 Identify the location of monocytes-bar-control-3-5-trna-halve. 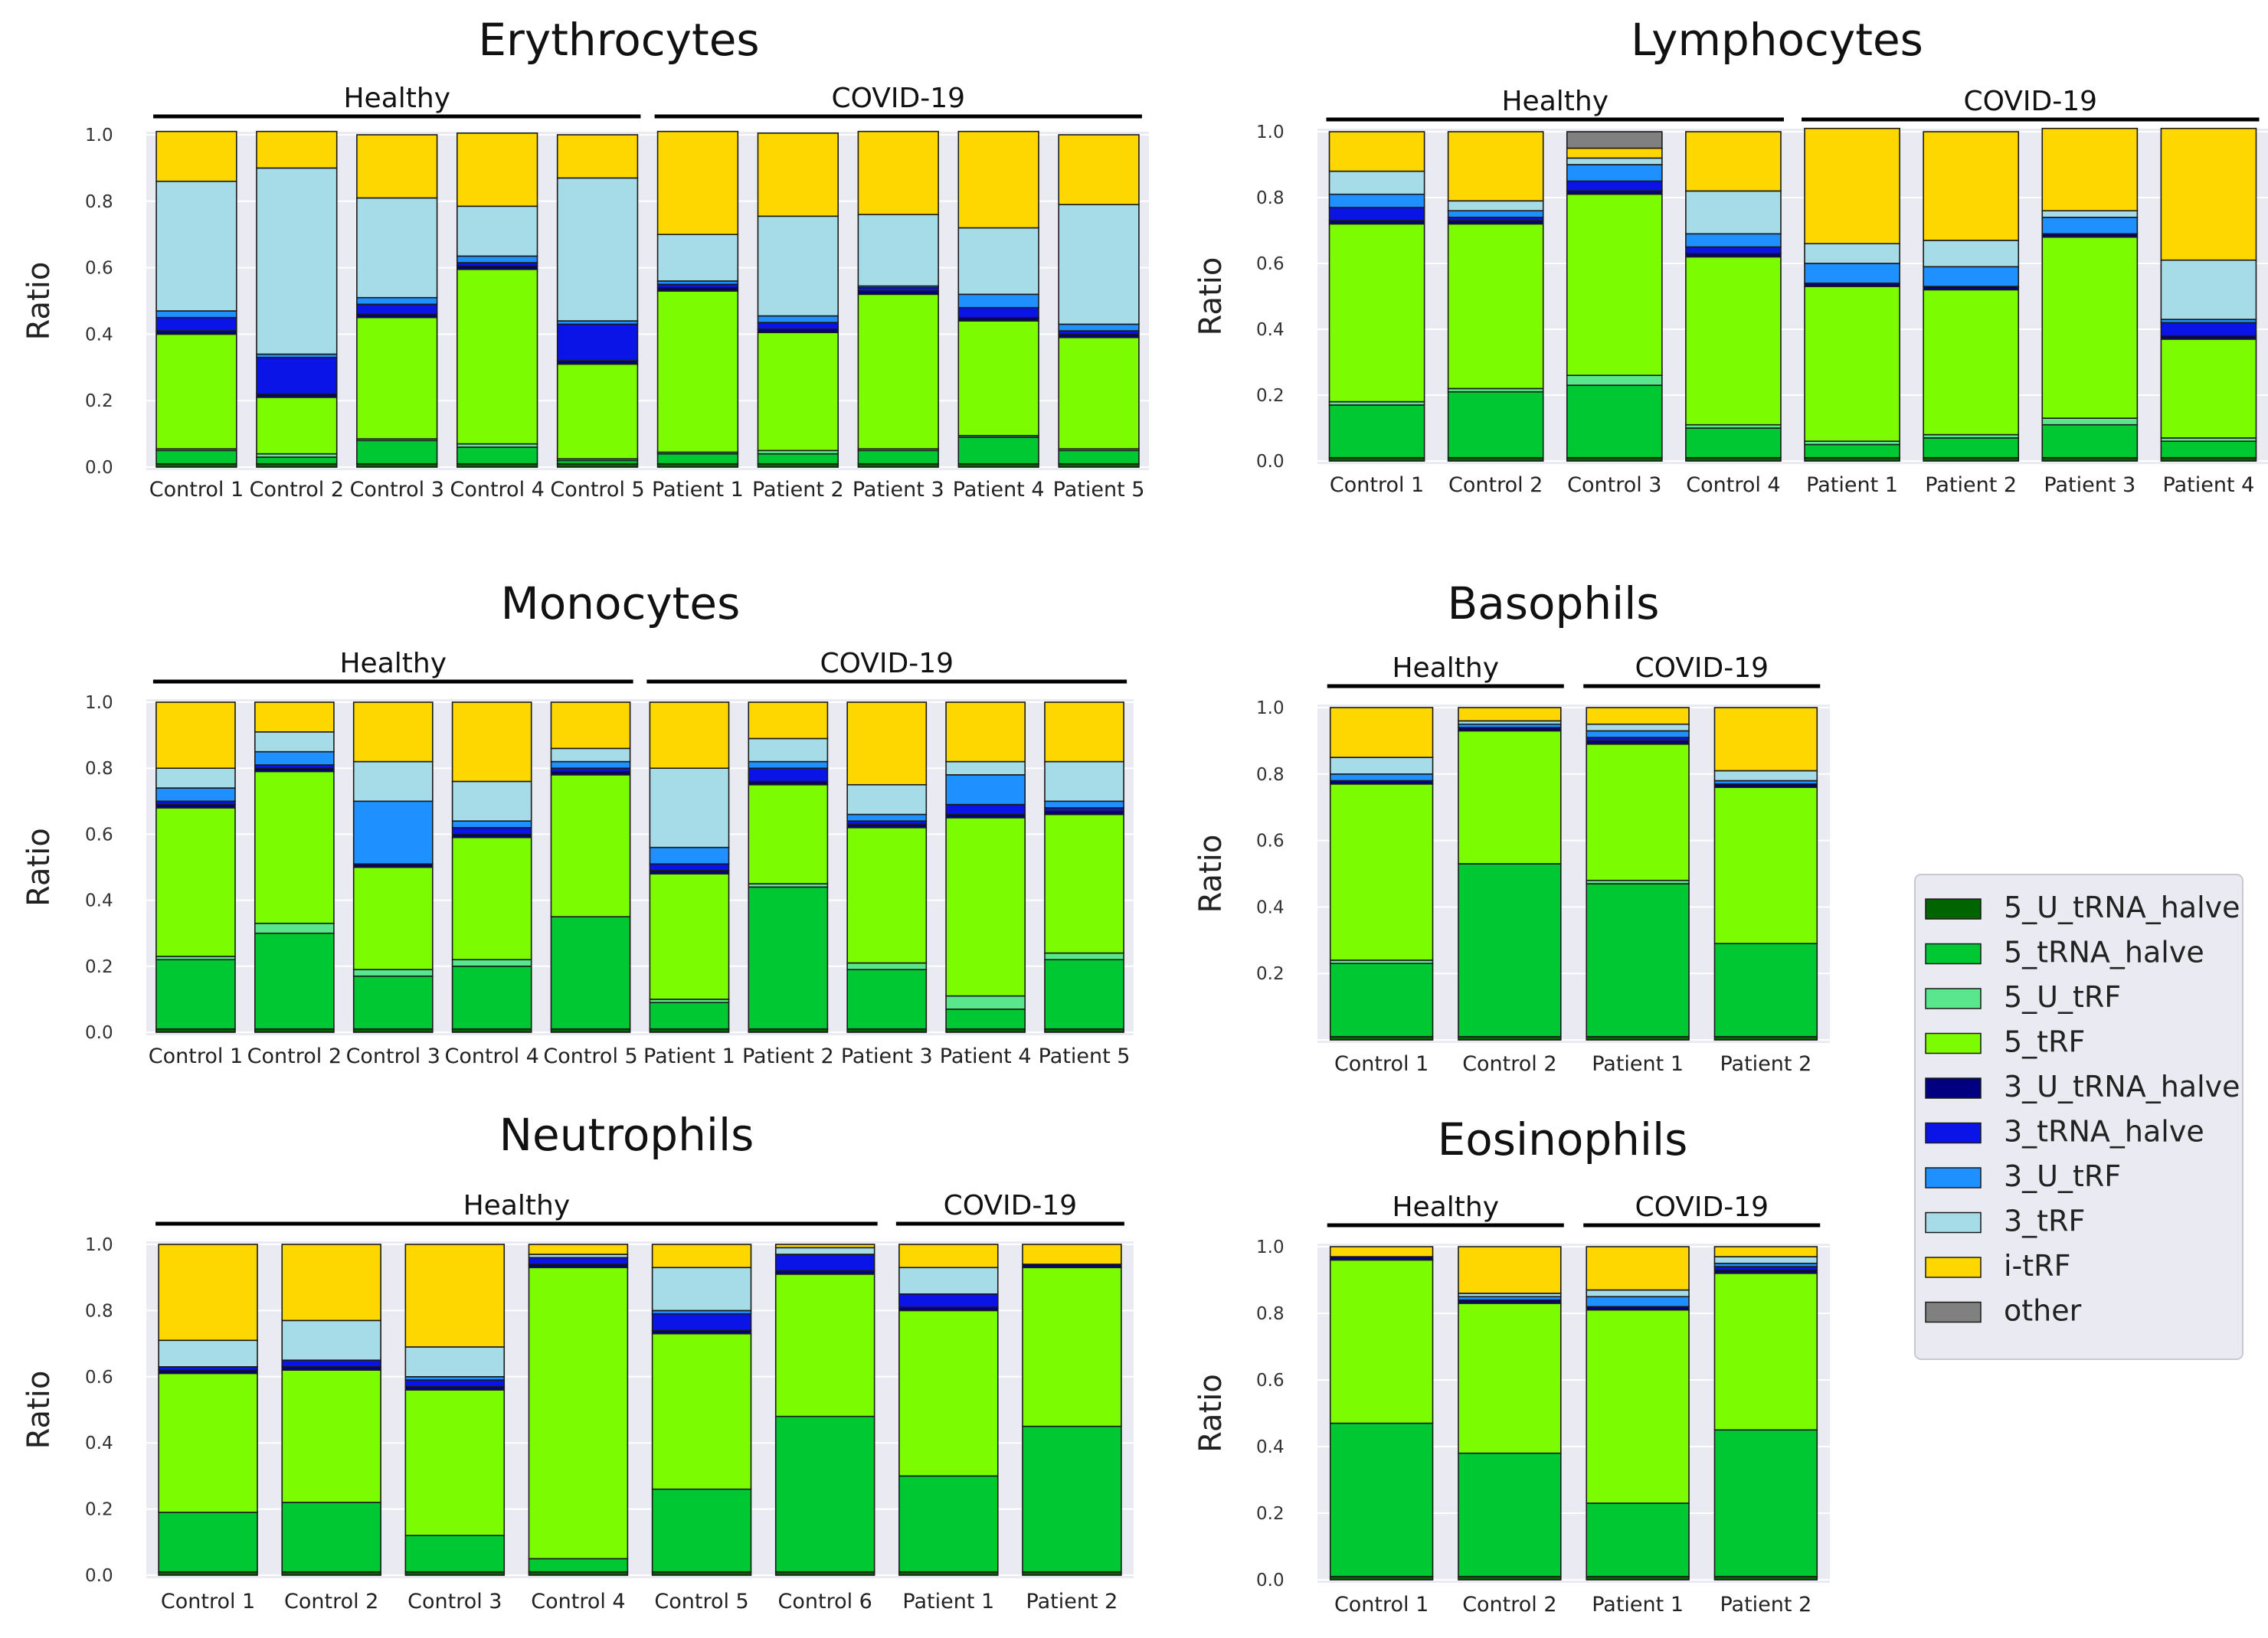
(393, 1002).